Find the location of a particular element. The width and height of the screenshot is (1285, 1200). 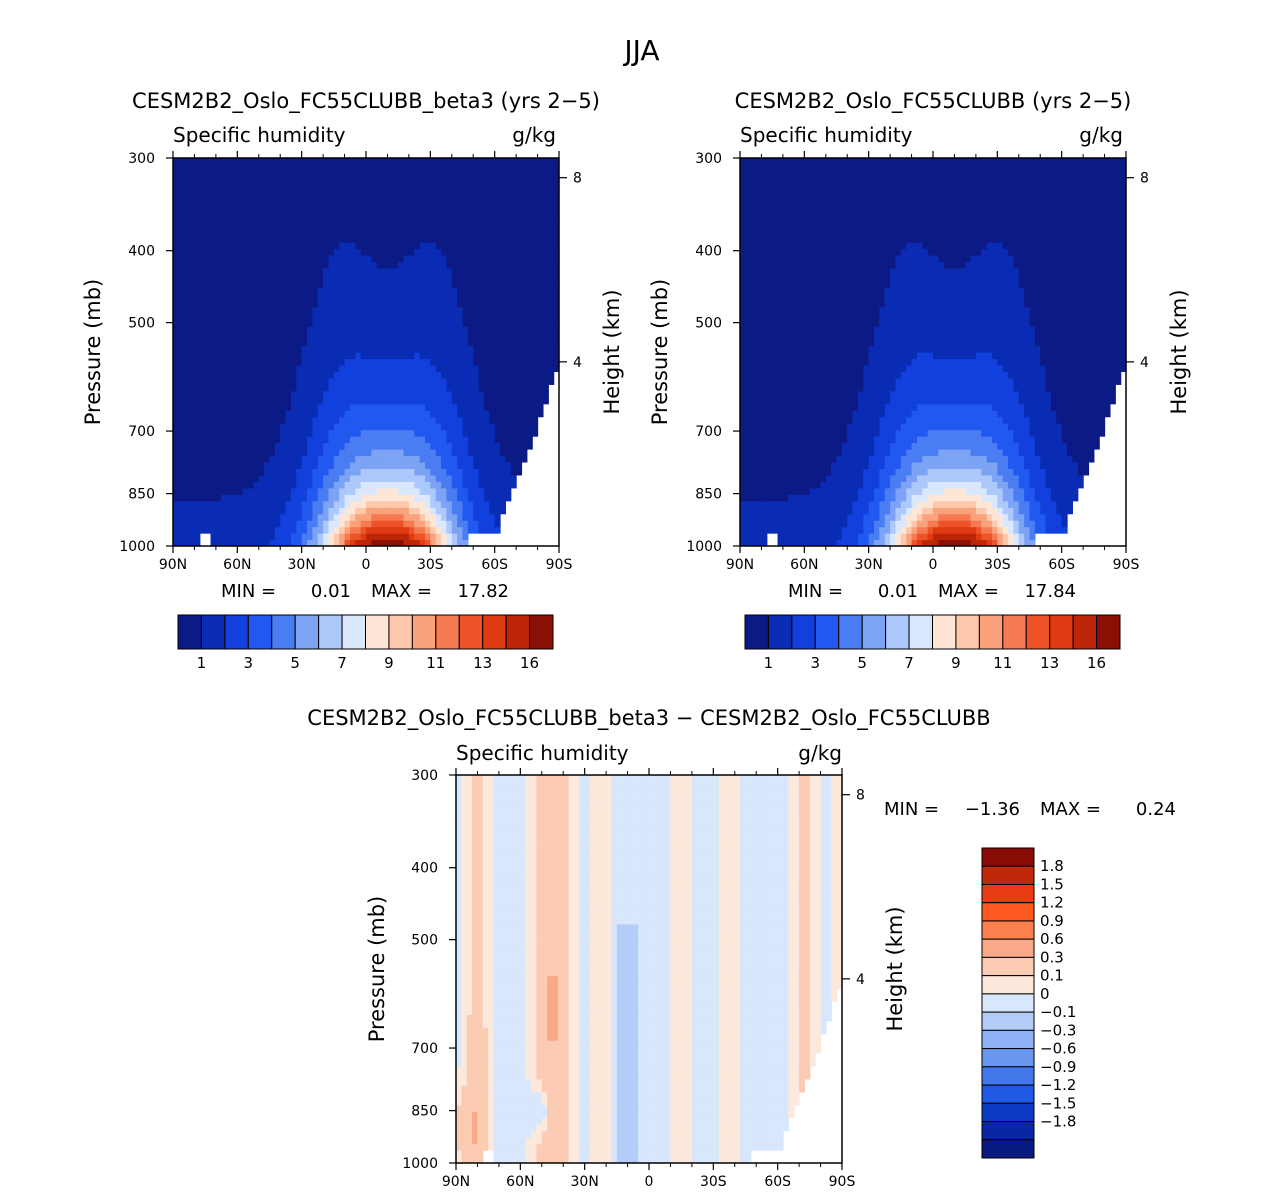

x-tick-label: 30N is located at coordinates (302, 565).